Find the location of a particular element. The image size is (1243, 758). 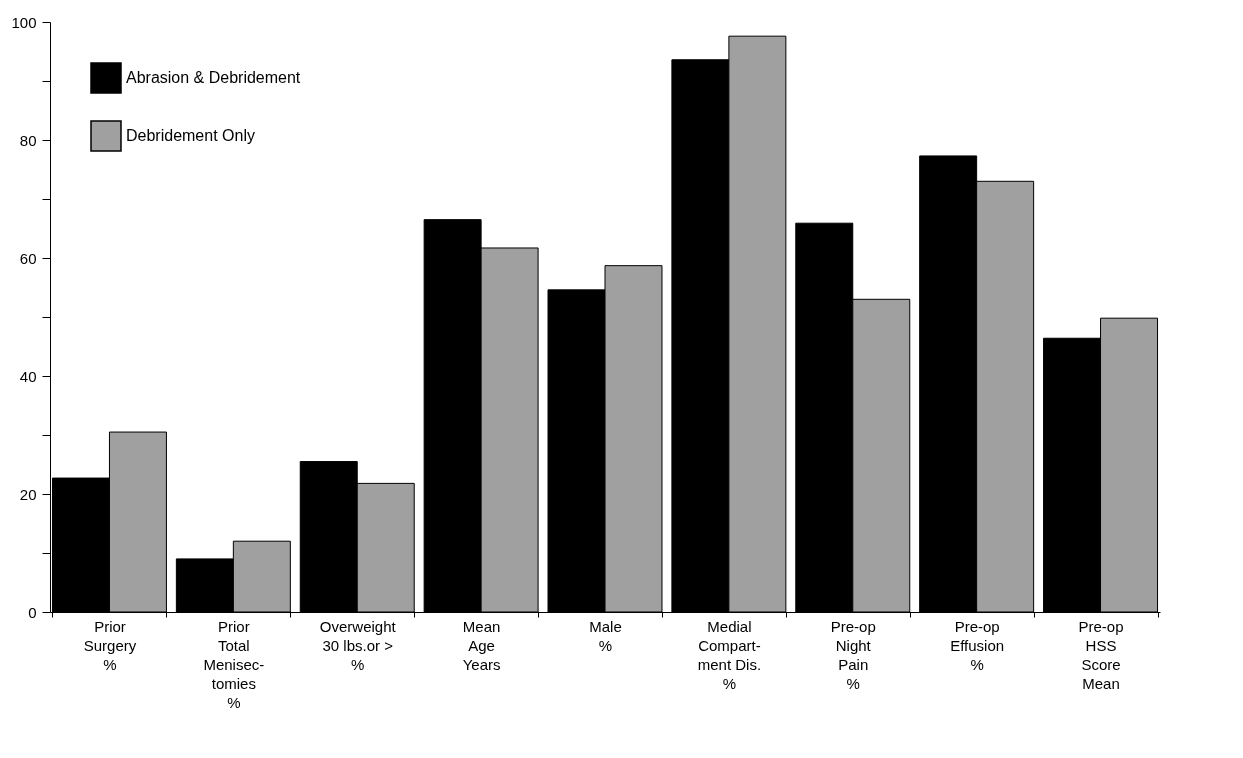

x-tick-label: Medial Compart- ment Dis. % is located at coordinates (729, 654).